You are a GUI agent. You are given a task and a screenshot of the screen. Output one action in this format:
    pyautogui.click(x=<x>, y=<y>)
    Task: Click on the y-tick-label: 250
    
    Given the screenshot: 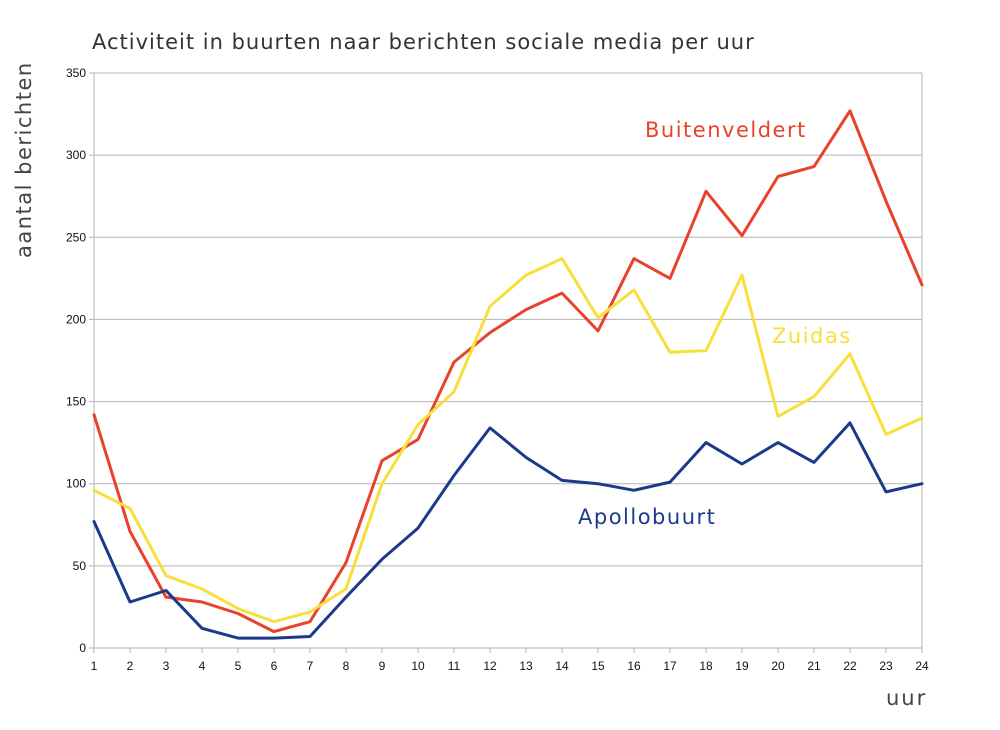 What is the action you would take?
    pyautogui.click(x=76, y=237)
    